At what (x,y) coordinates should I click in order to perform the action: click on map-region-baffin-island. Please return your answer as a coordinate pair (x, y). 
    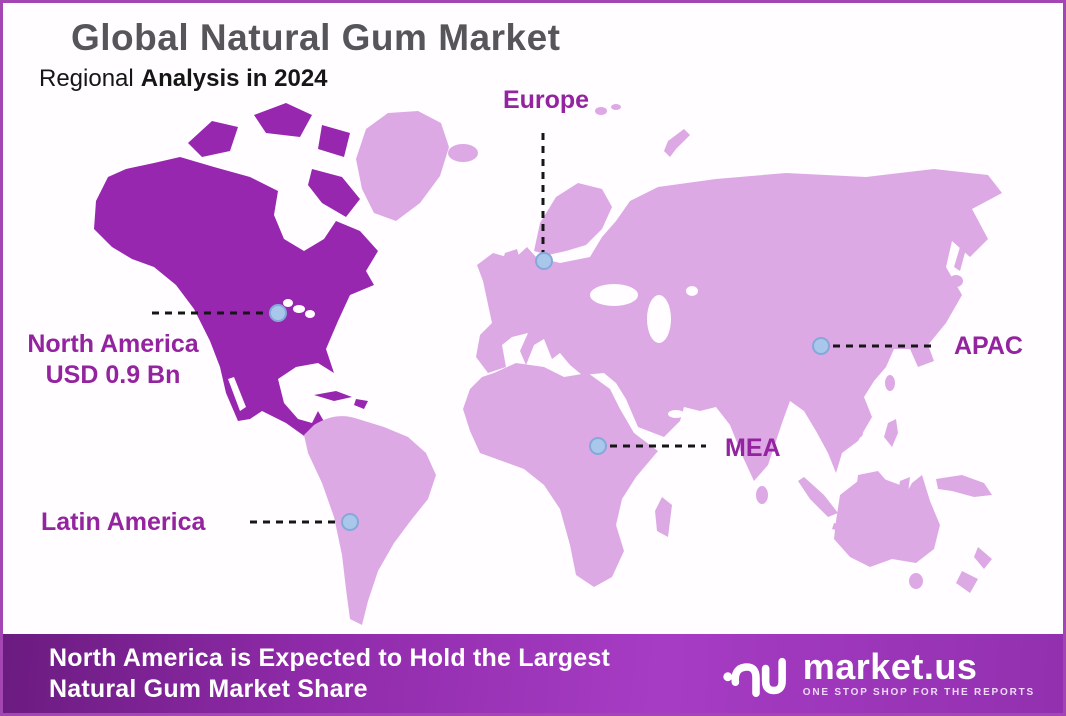
    Looking at the image, I should click on (334, 193).